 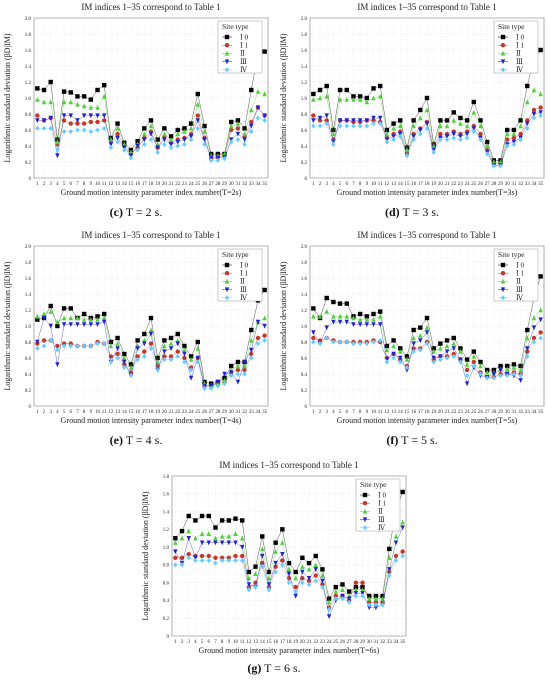 What do you see at coordinates (283, 97) in the screenshot?
I see `y-axis-label: Logarithmic standard deviation (βD|IM)` at bounding box center [283, 97].